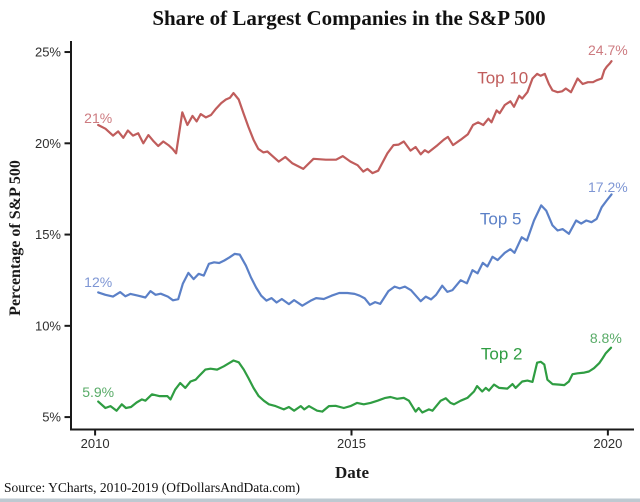 Image resolution: width=640 pixels, height=502 pixels. Describe the element at coordinates (320, 500) in the screenshot. I see `bottom-edge-strip` at that location.